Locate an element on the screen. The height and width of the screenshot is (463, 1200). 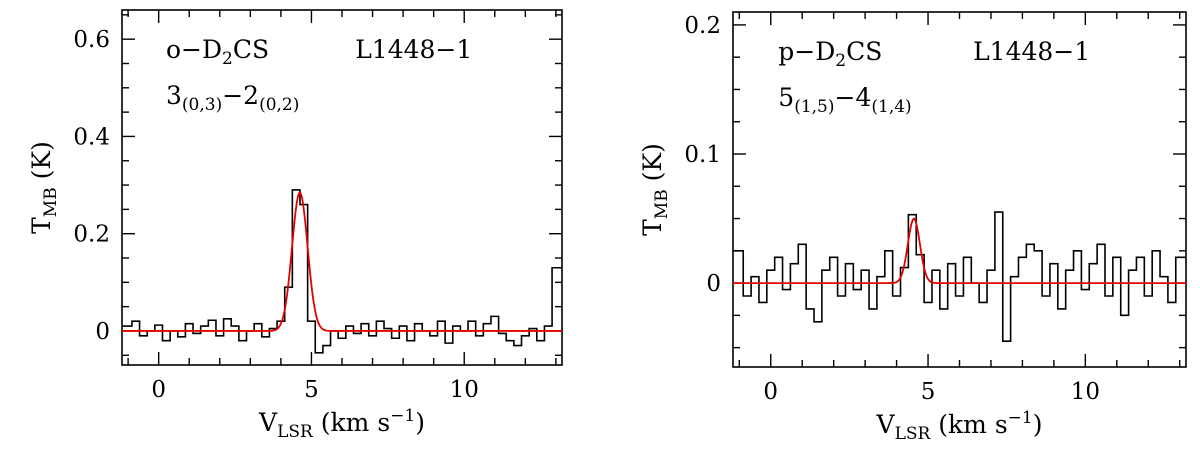
y-tick-label: 0.1 is located at coordinates (702, 155).